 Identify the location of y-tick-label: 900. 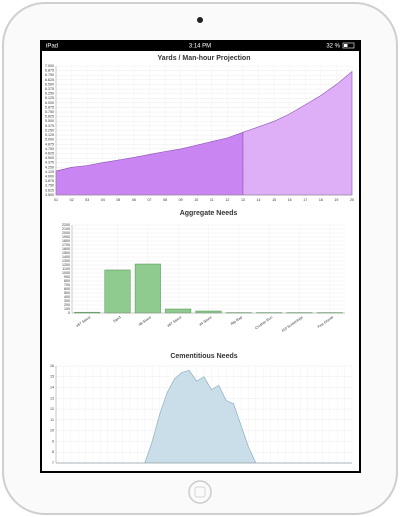
(67, 277).